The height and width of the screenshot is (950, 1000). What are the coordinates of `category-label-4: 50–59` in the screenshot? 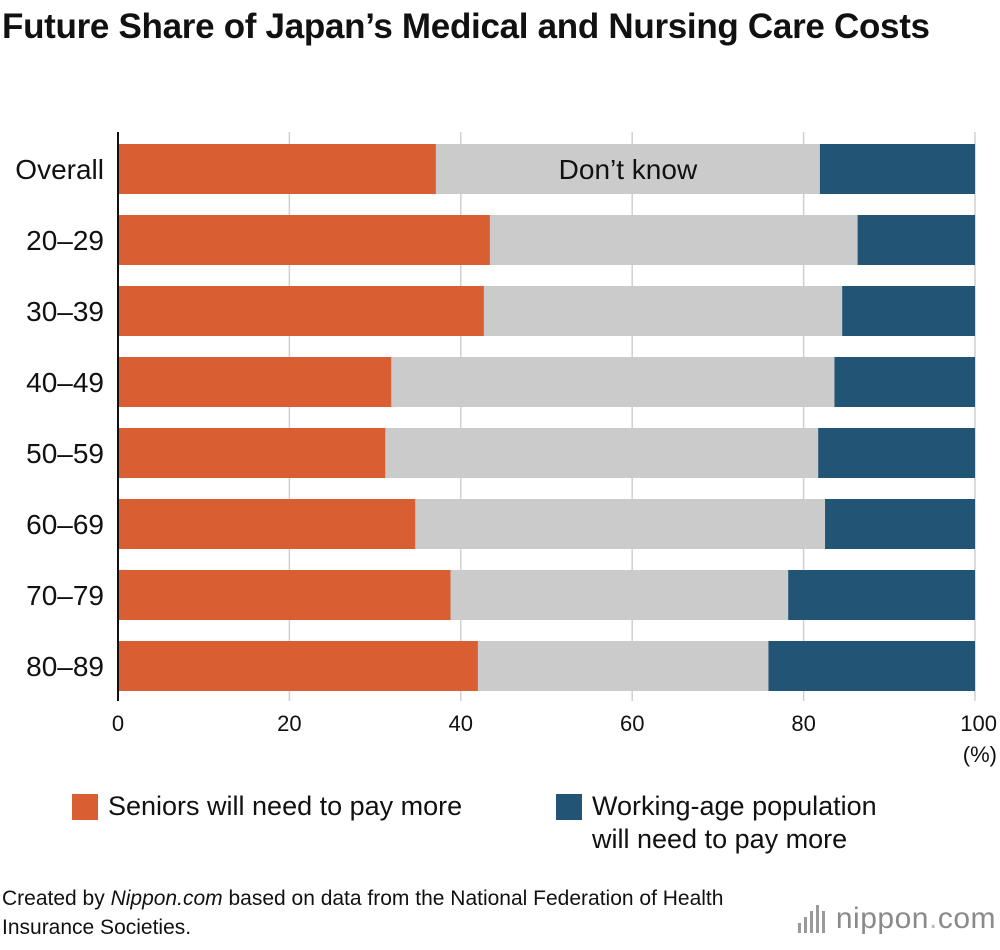 It's located at (65, 453).